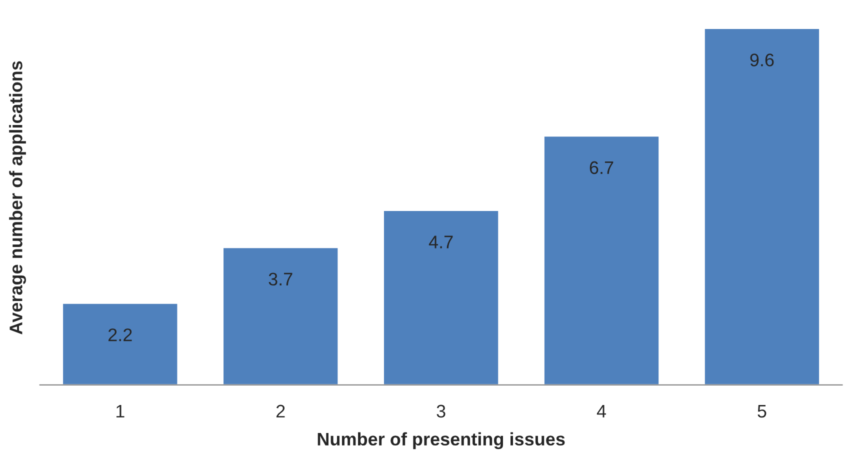 This screenshot has height=474, width=849. I want to click on x-tick-label: 4, so click(601, 411).